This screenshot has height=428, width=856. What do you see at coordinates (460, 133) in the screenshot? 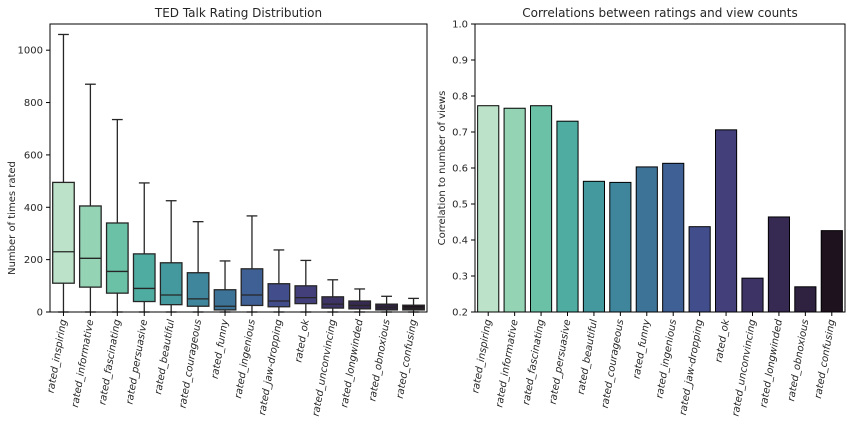
I see `correlation-ytick-label: 0.7` at bounding box center [460, 133].